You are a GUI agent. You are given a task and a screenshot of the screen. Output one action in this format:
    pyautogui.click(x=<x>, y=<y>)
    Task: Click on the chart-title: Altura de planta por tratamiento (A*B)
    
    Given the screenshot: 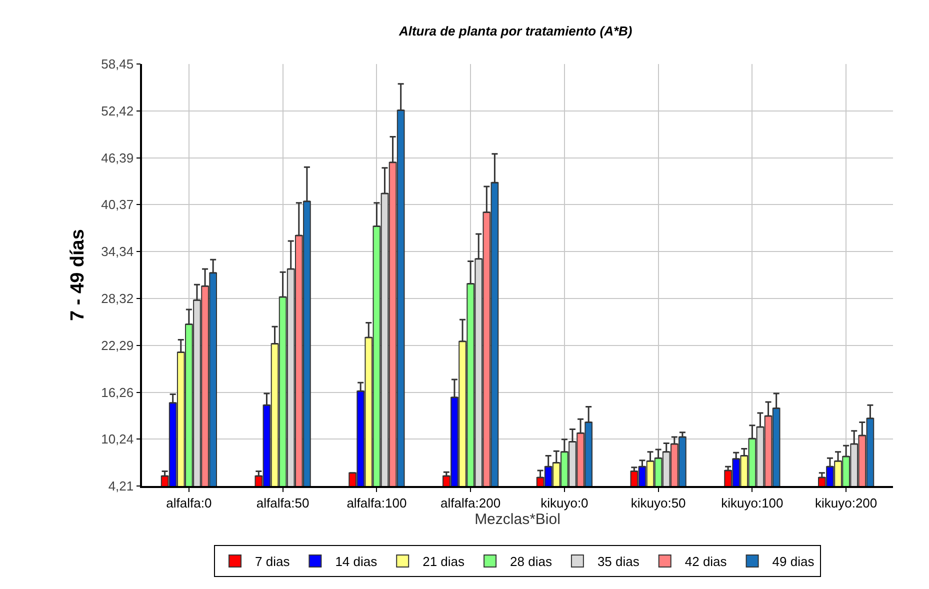 What is the action you would take?
    pyautogui.click(x=515, y=31)
    